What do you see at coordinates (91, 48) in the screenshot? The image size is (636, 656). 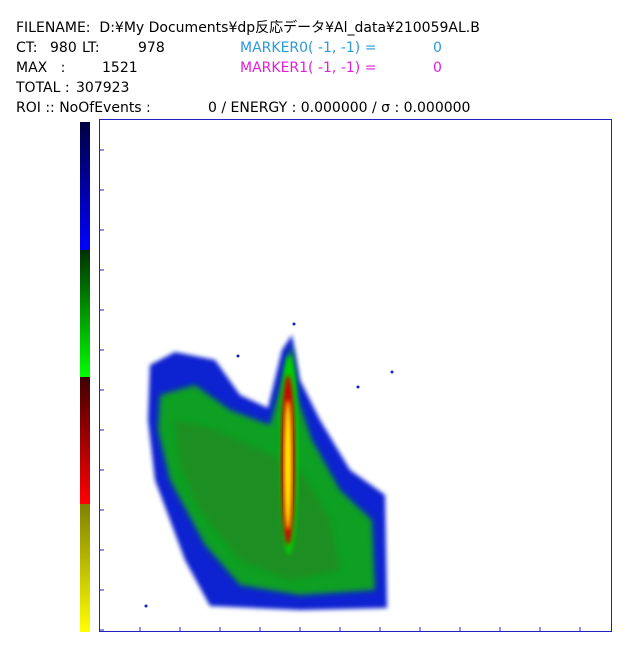 I see `lt-label: LT:` at bounding box center [91, 48].